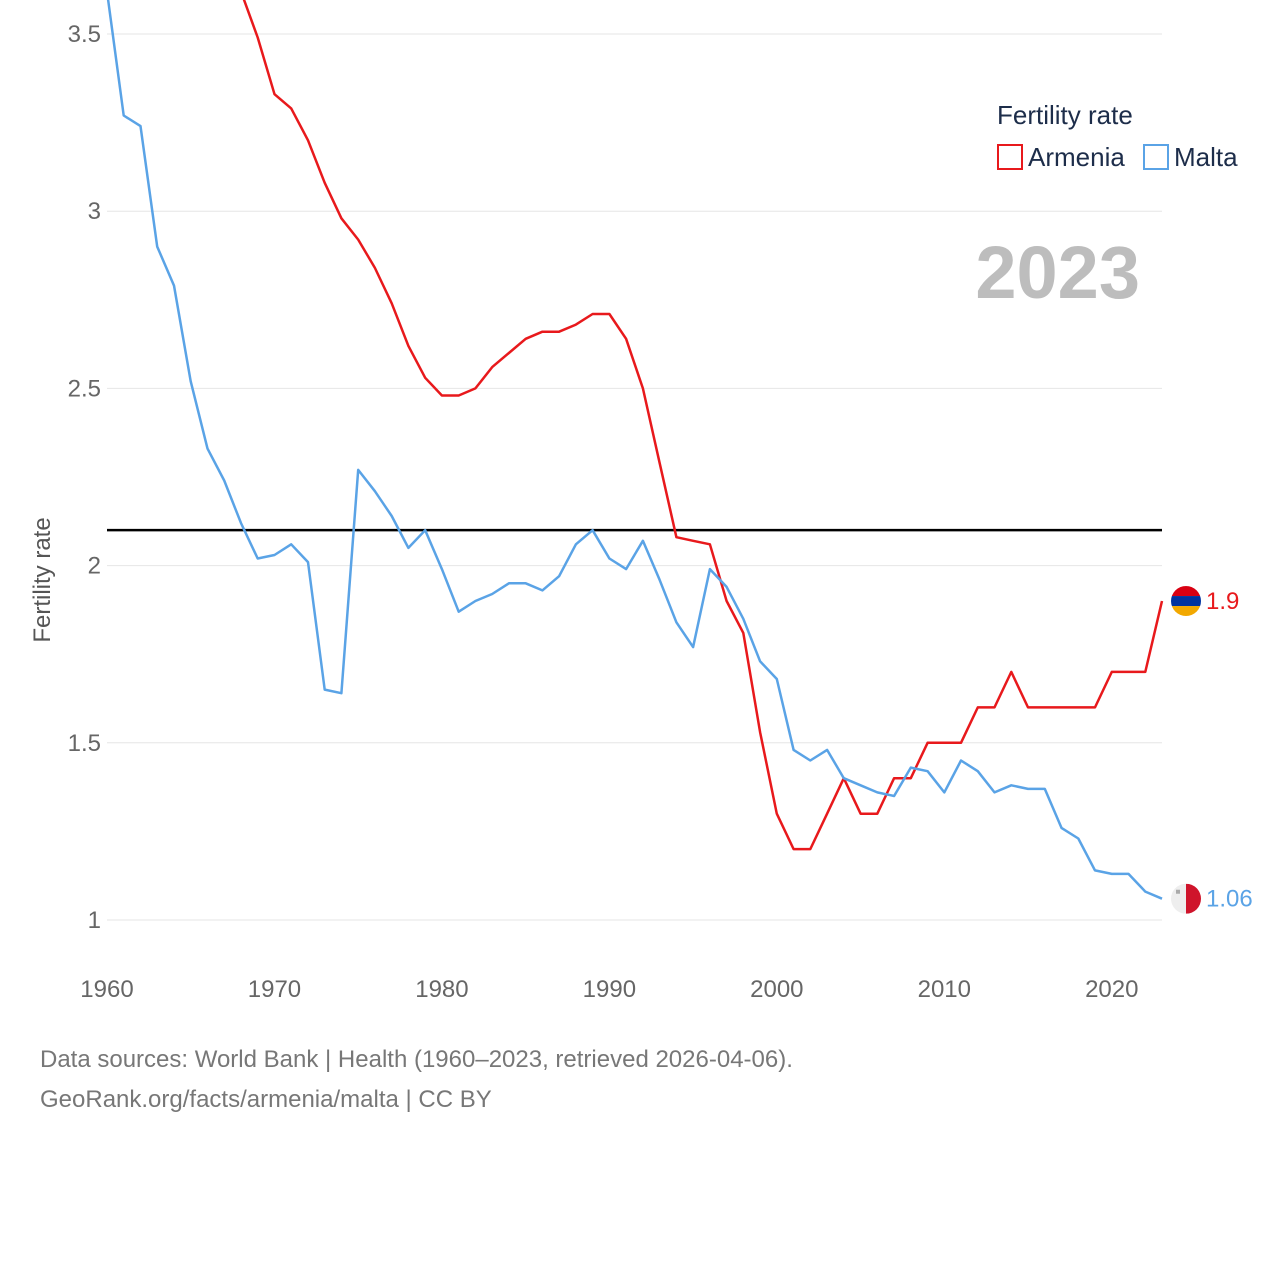  What do you see at coordinates (1229, 899) in the screenshot?
I see `end-value-malta: 1.06` at bounding box center [1229, 899].